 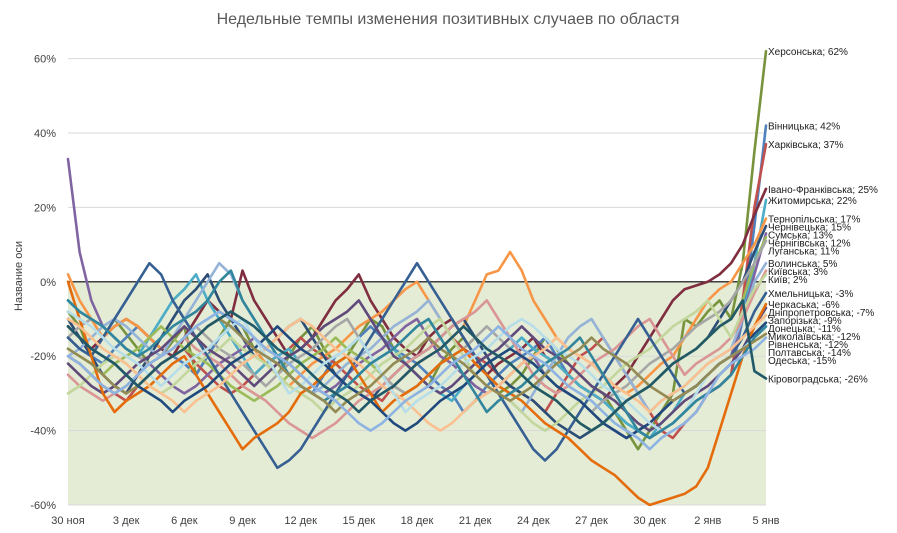 What do you see at coordinates (765, 521) in the screenshot?
I see `x-tick-label: 5 янв` at bounding box center [765, 521].